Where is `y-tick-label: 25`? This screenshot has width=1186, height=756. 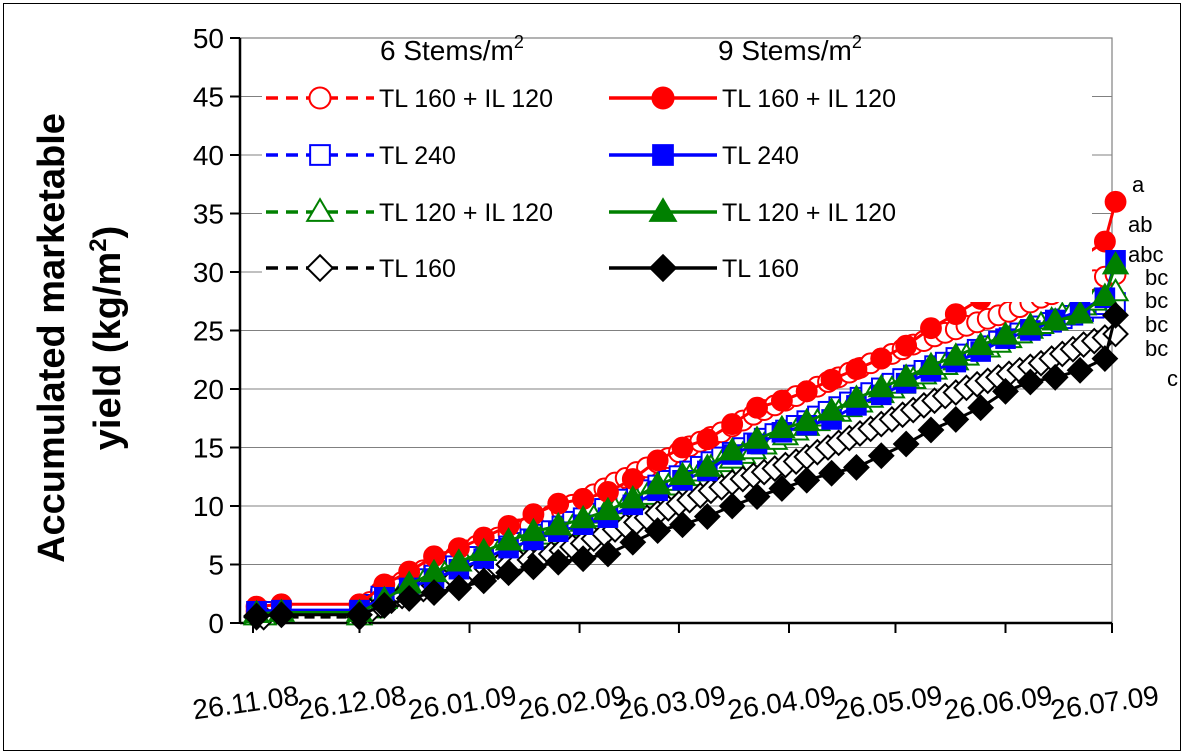 y-tick-label: 25 is located at coordinates (208, 331).